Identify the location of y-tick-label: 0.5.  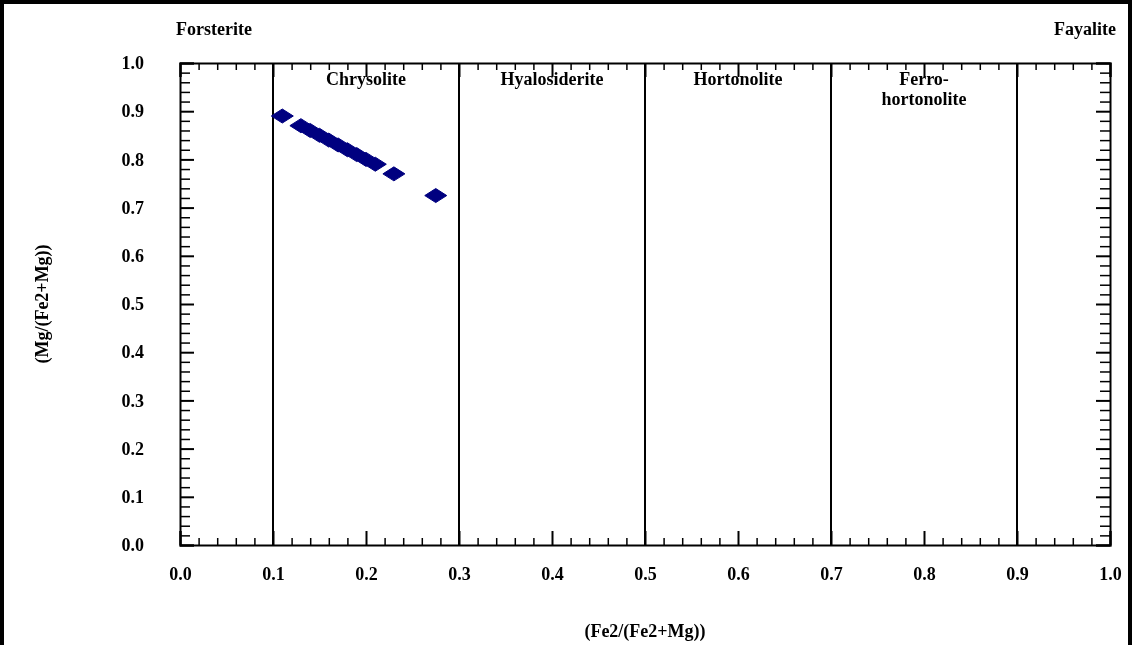
(132, 304).